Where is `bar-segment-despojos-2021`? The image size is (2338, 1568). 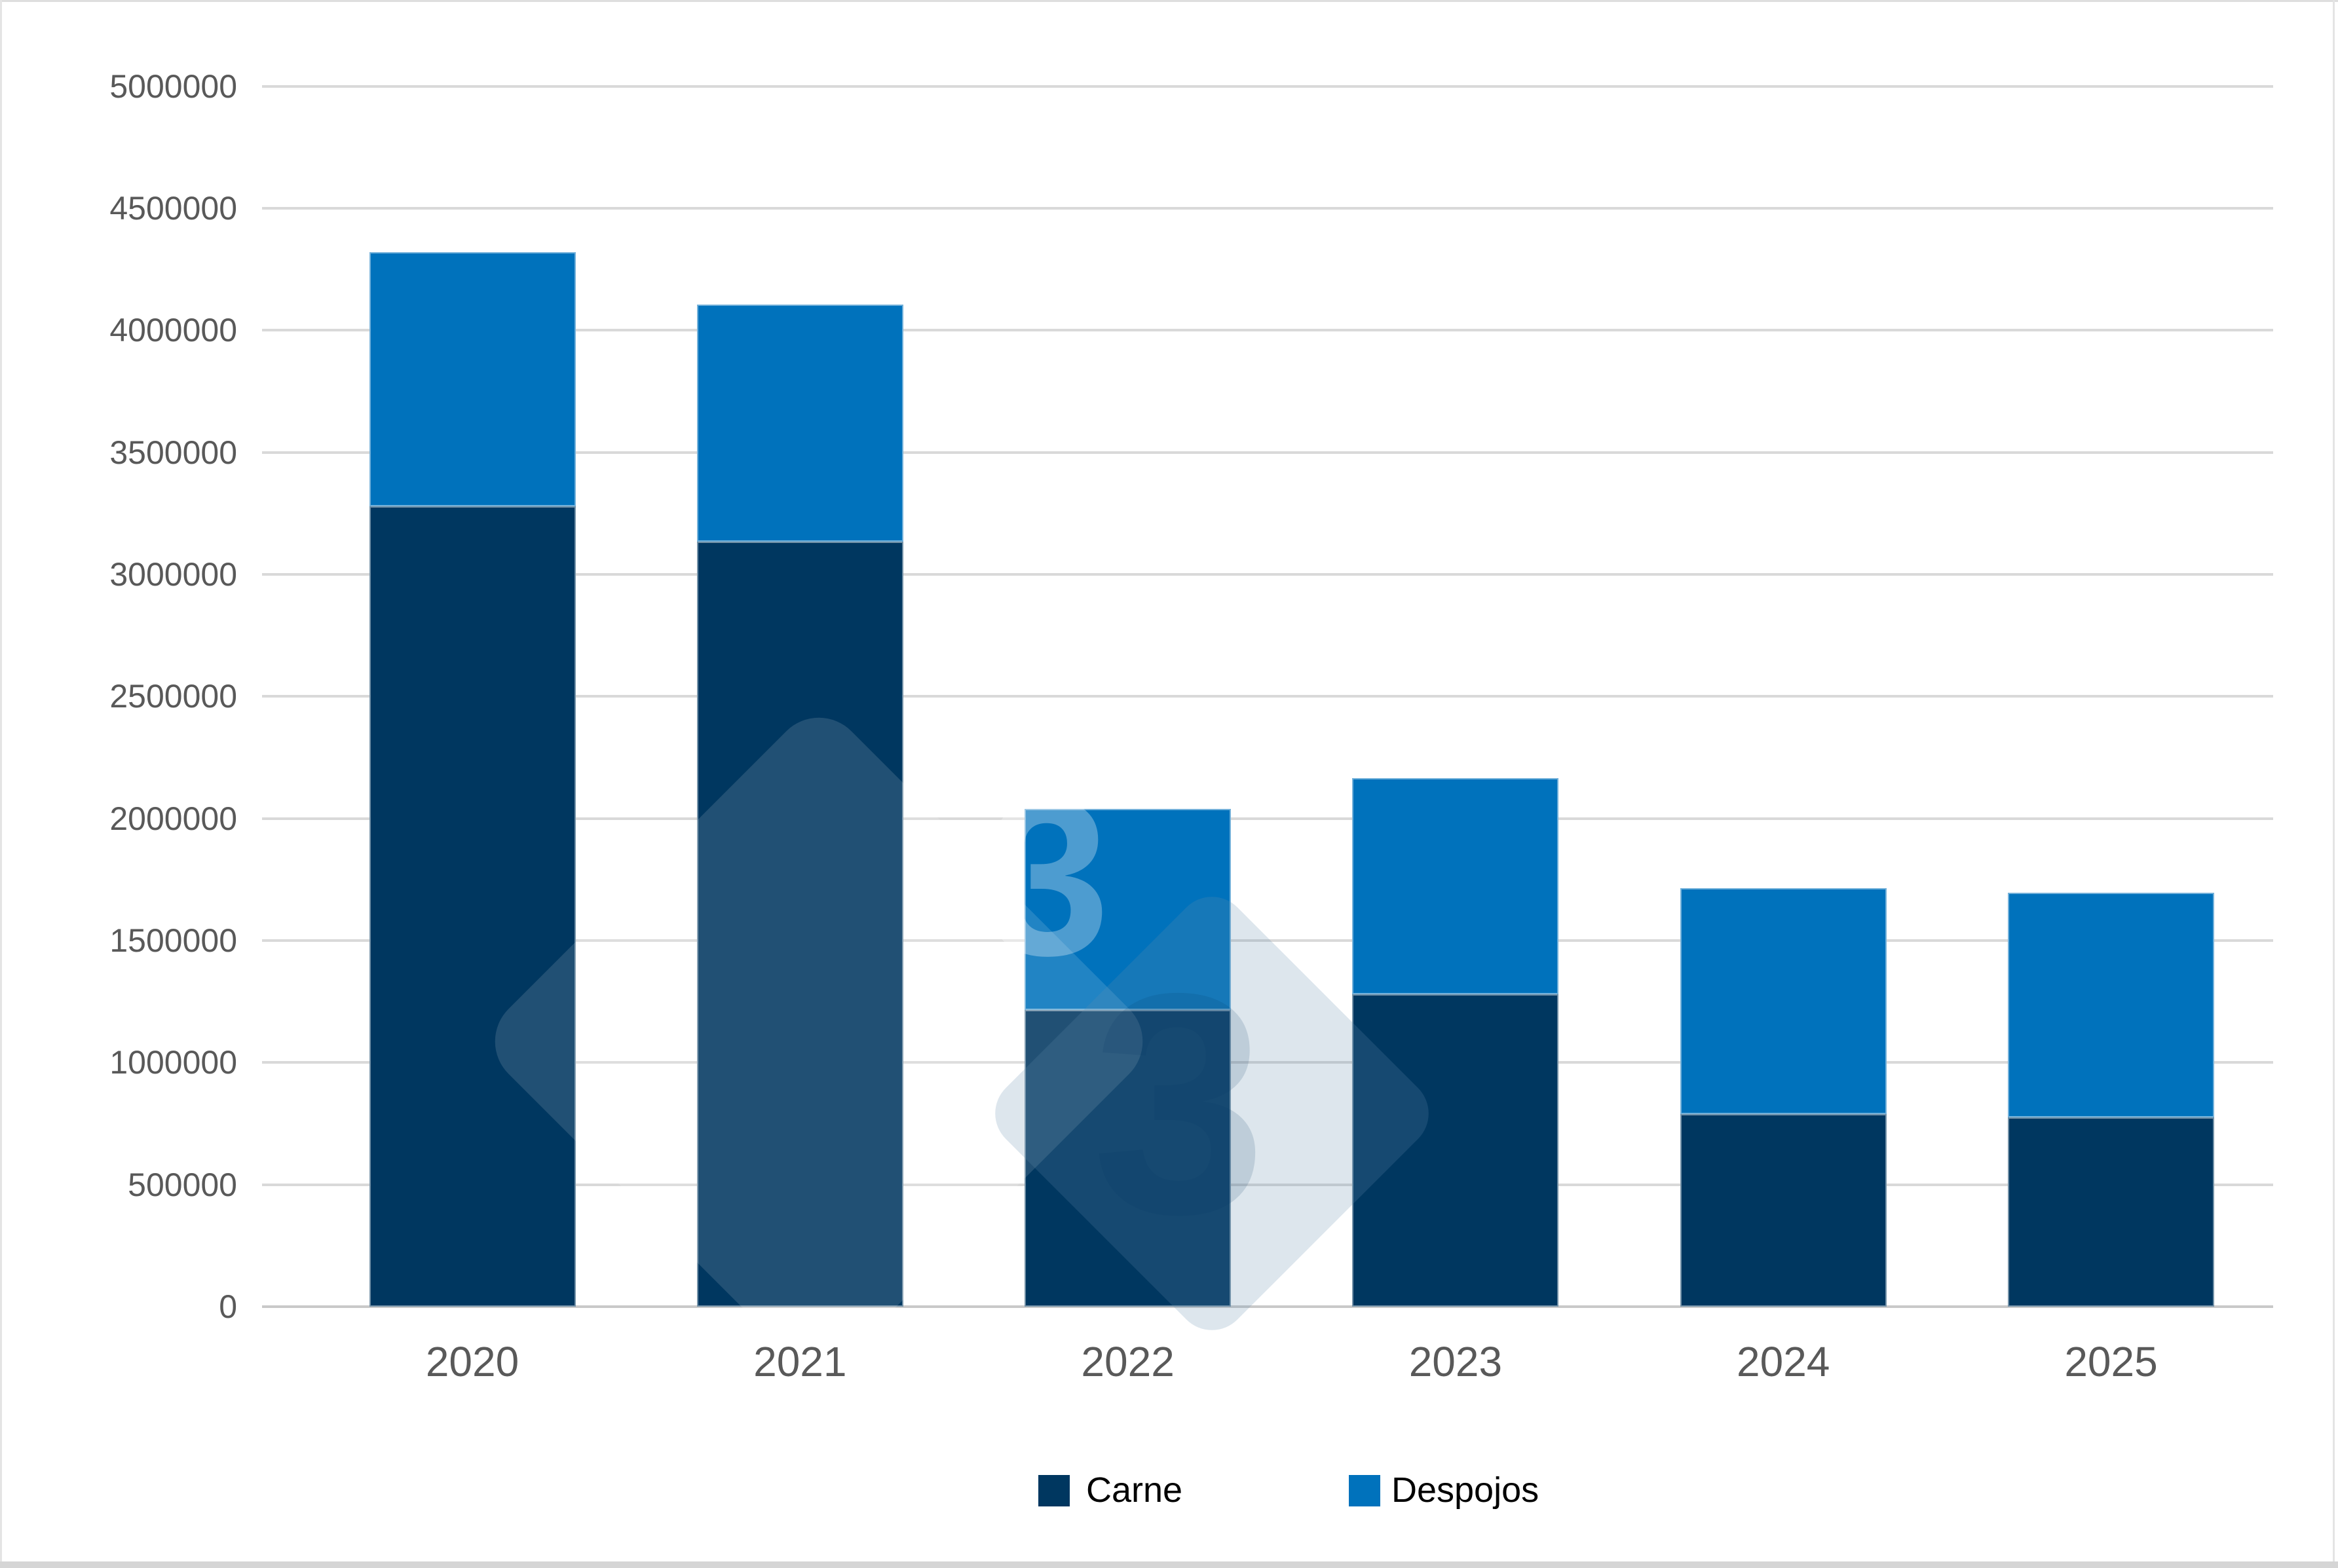
bar-segment-despojos-2021 is located at coordinates (799, 423).